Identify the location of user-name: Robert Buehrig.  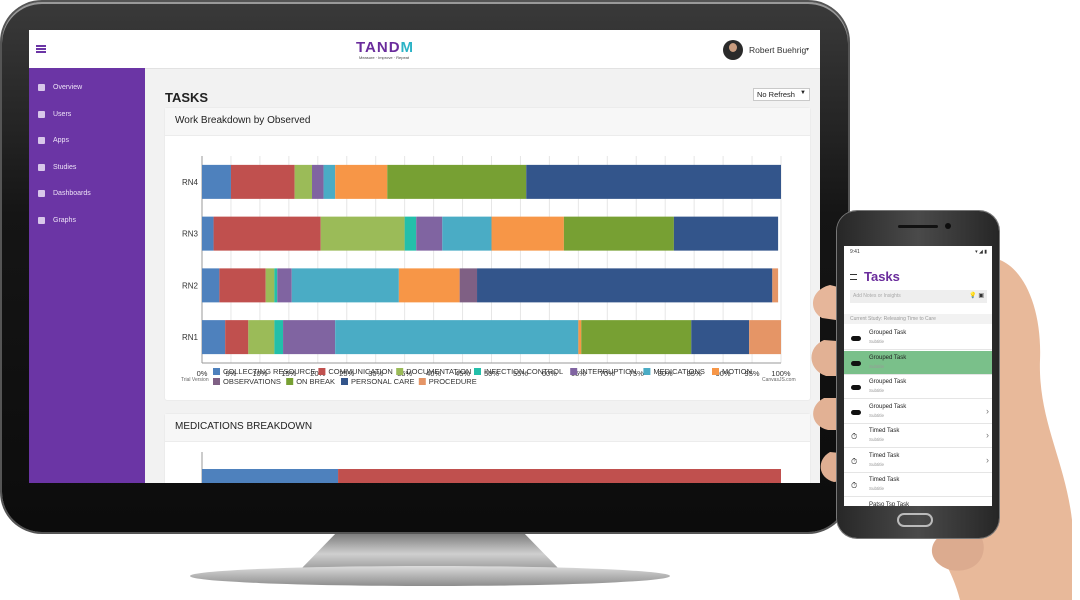
(778, 50).